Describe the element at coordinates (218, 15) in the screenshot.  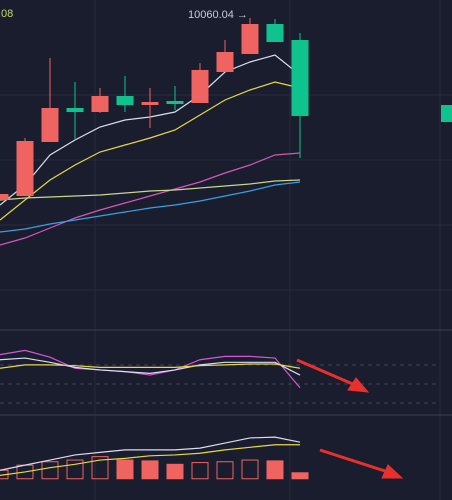
I see `high-annotation: 10060.04 →` at that location.